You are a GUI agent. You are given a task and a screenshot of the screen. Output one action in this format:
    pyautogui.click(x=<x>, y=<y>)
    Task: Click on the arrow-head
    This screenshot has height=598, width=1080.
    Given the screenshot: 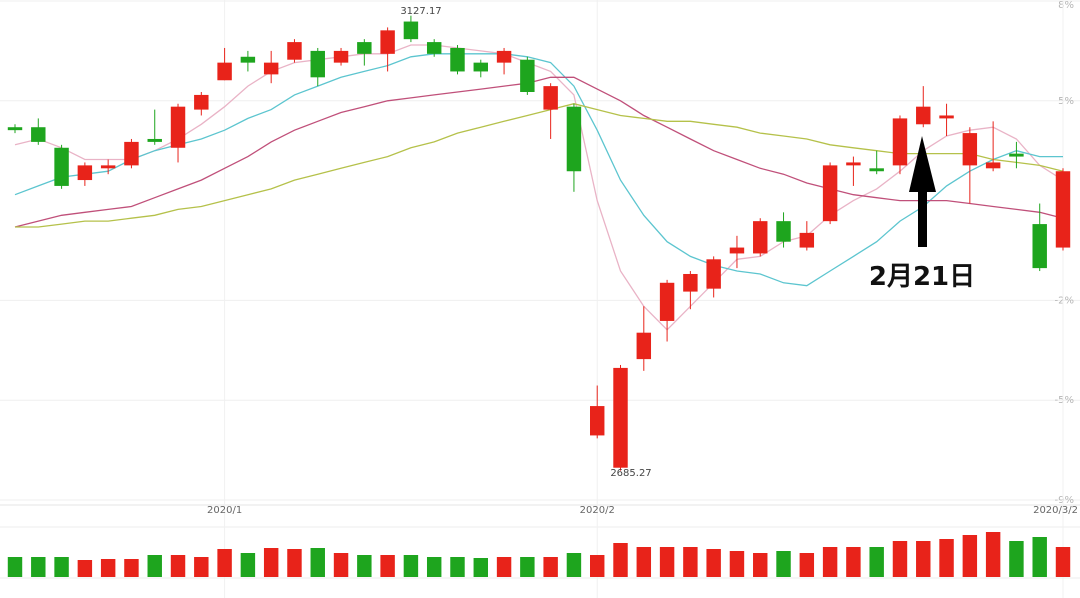 What is the action you would take?
    pyautogui.click(x=922, y=164)
    